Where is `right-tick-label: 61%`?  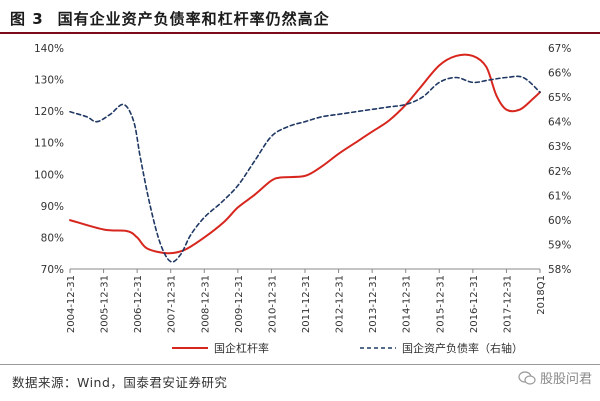 right-tick-label: 61% is located at coordinates (559, 196).